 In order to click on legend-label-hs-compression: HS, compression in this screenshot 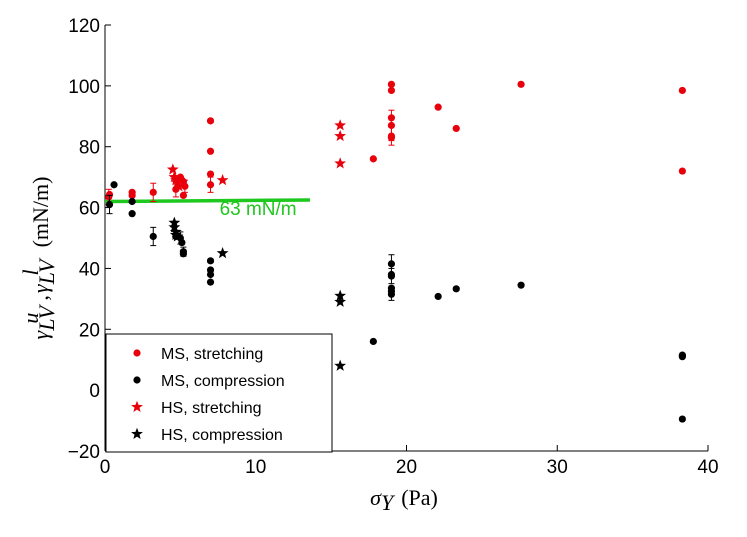, I will do `click(222, 435)`.